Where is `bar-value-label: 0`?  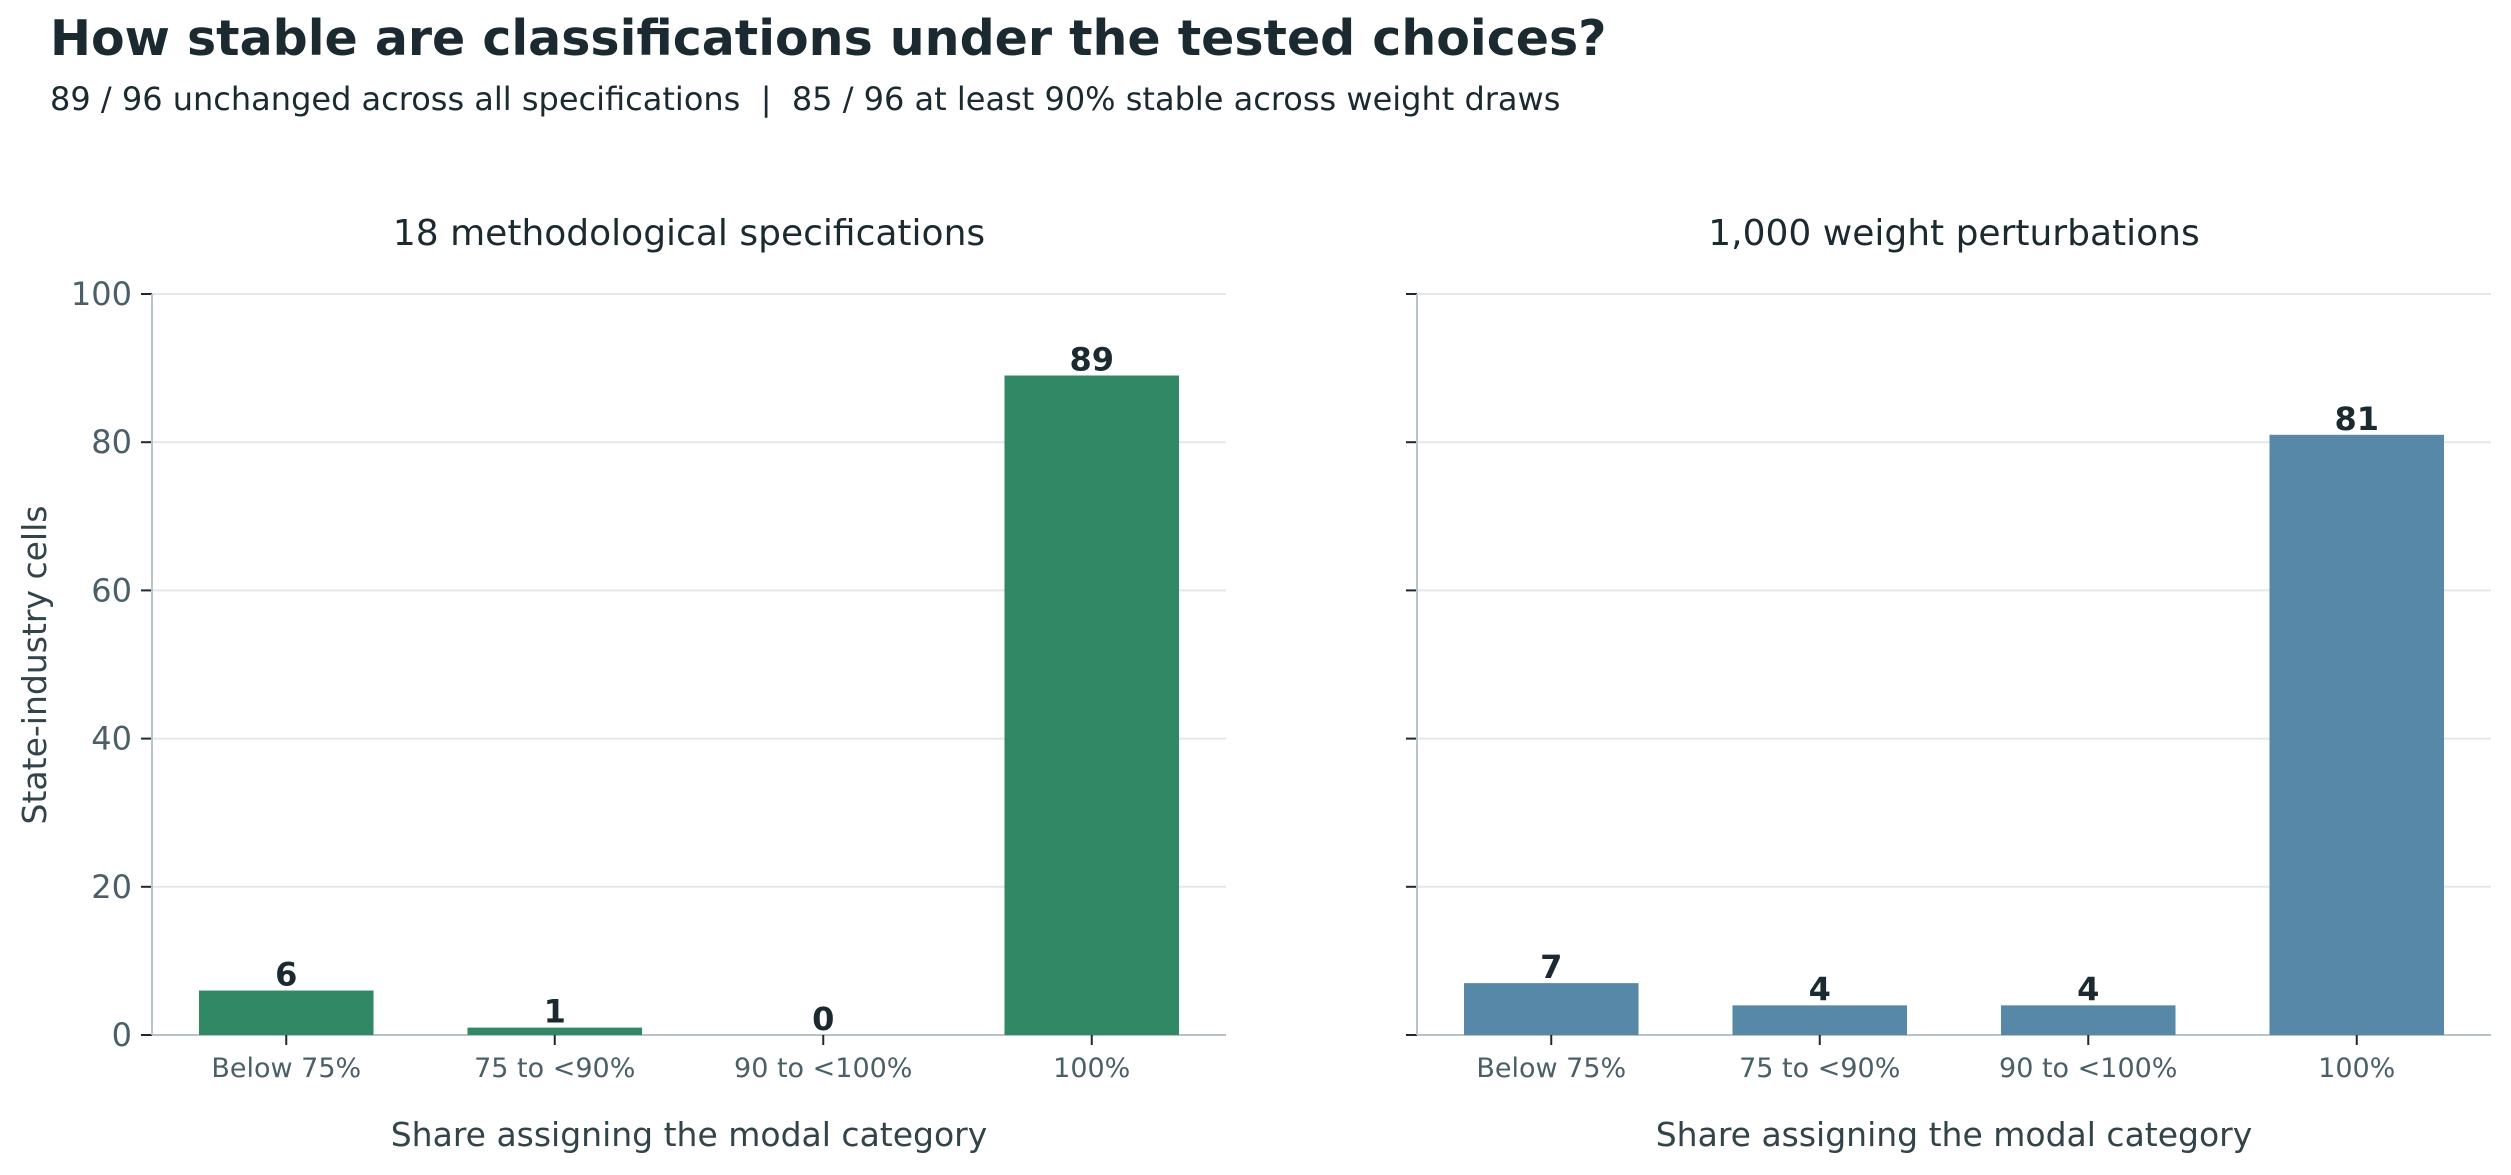 bar-value-label: 0 is located at coordinates (823, 1019).